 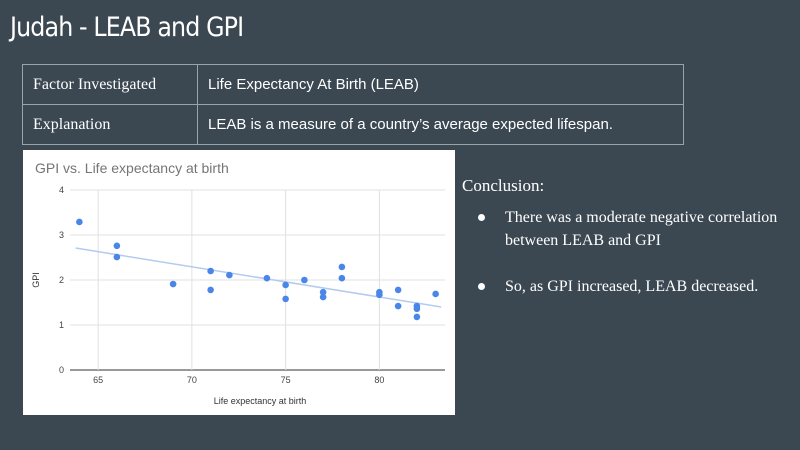 What do you see at coordinates (61, 325) in the screenshot?
I see `y-tick-label: 1` at bounding box center [61, 325].